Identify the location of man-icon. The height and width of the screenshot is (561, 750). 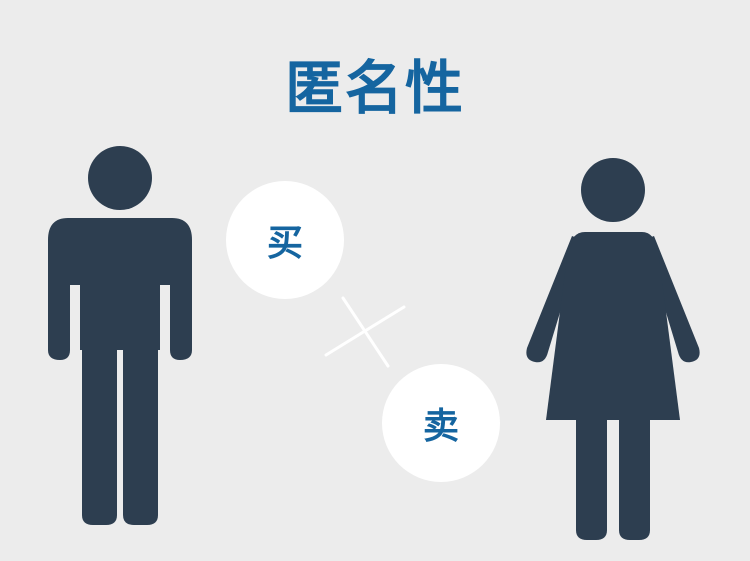
(120, 335).